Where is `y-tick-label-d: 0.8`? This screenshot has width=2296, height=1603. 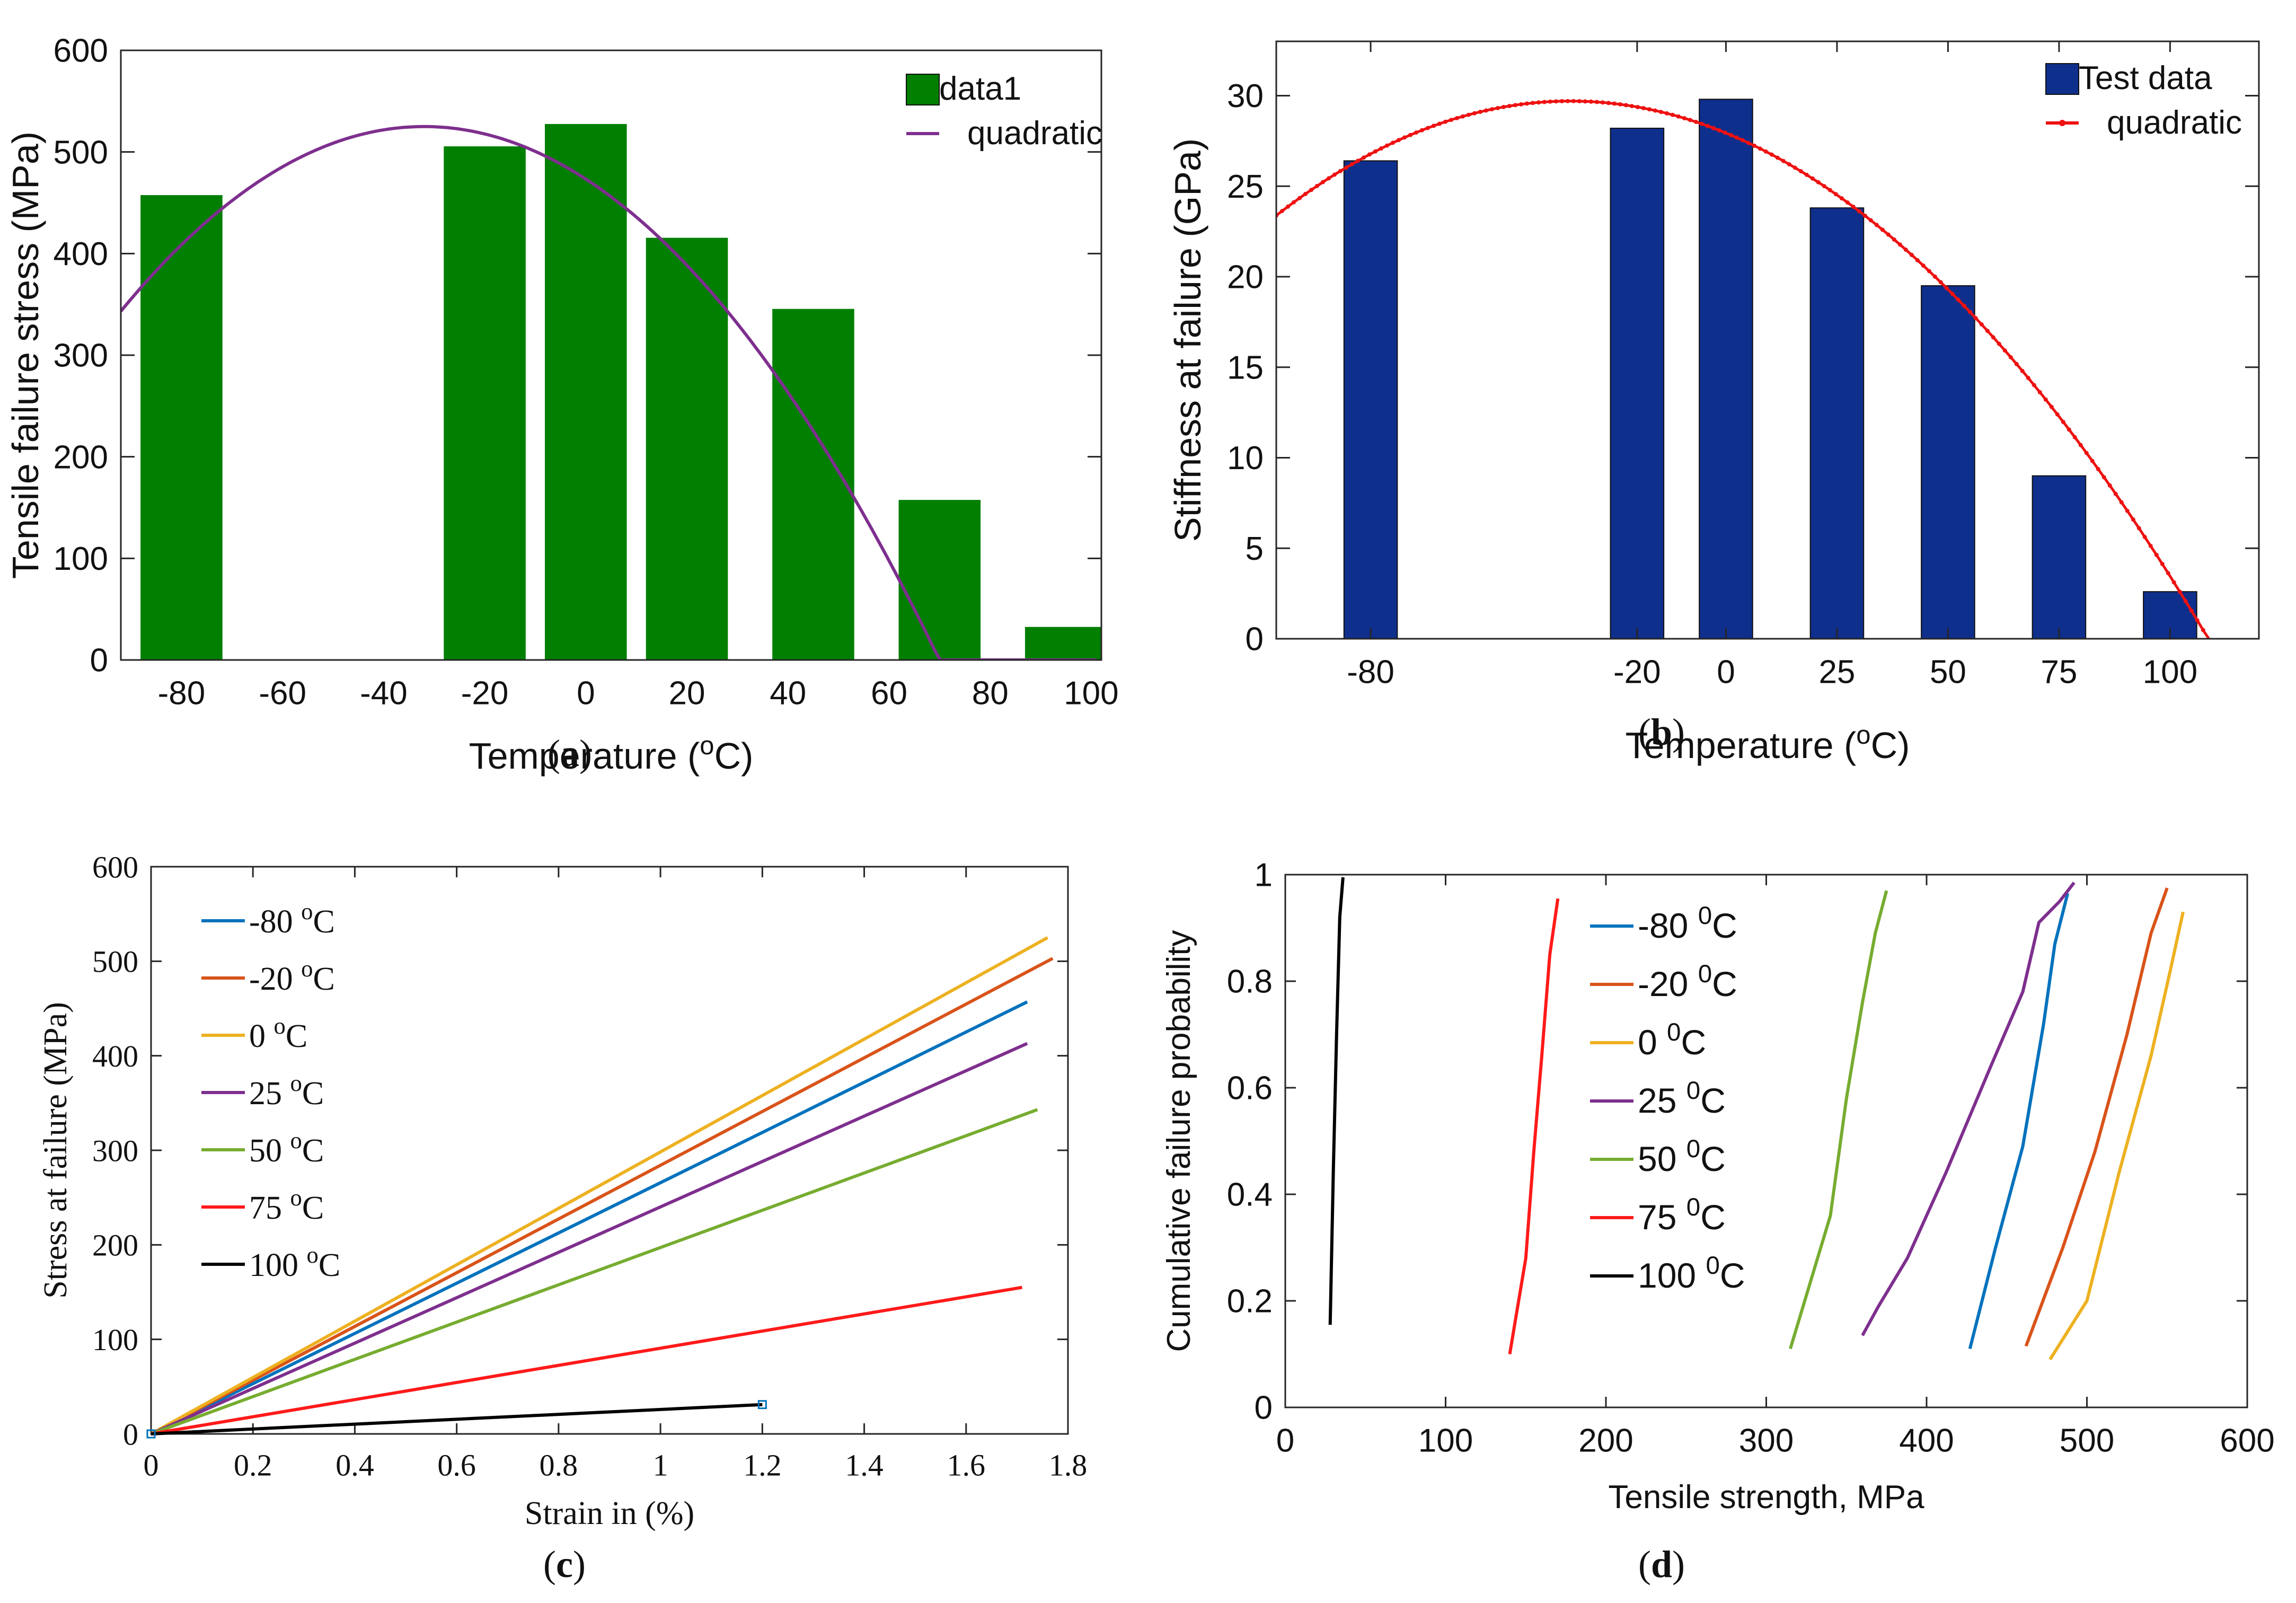 y-tick-label-d: 0.8 is located at coordinates (1250, 982).